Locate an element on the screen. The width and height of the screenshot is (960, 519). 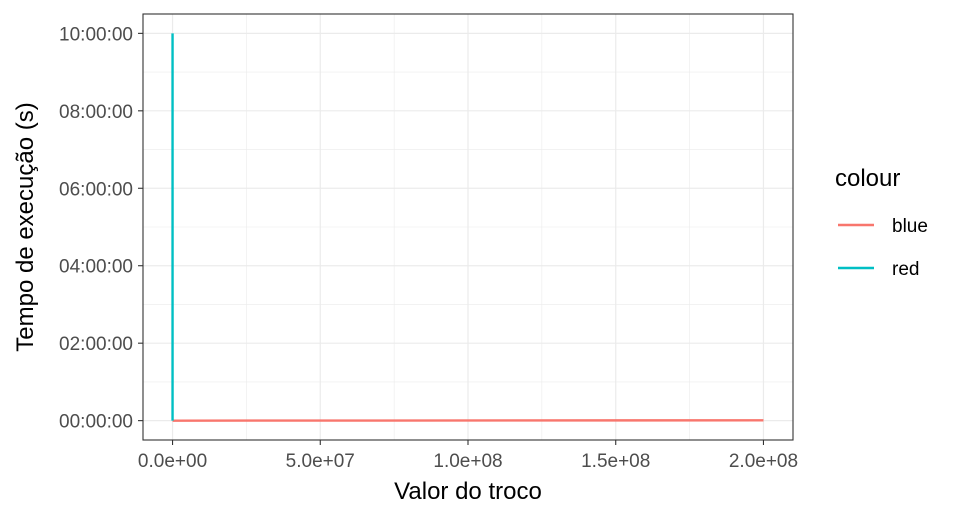
legend-title: colour is located at coordinates (867, 178).